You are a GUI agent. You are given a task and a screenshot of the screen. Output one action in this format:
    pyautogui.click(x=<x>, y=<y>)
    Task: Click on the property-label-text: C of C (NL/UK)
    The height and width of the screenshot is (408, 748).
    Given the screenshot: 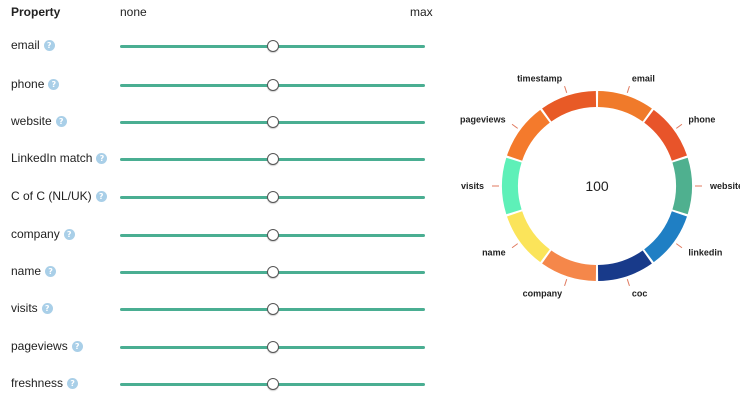 What is the action you would take?
    pyautogui.click(x=51, y=196)
    